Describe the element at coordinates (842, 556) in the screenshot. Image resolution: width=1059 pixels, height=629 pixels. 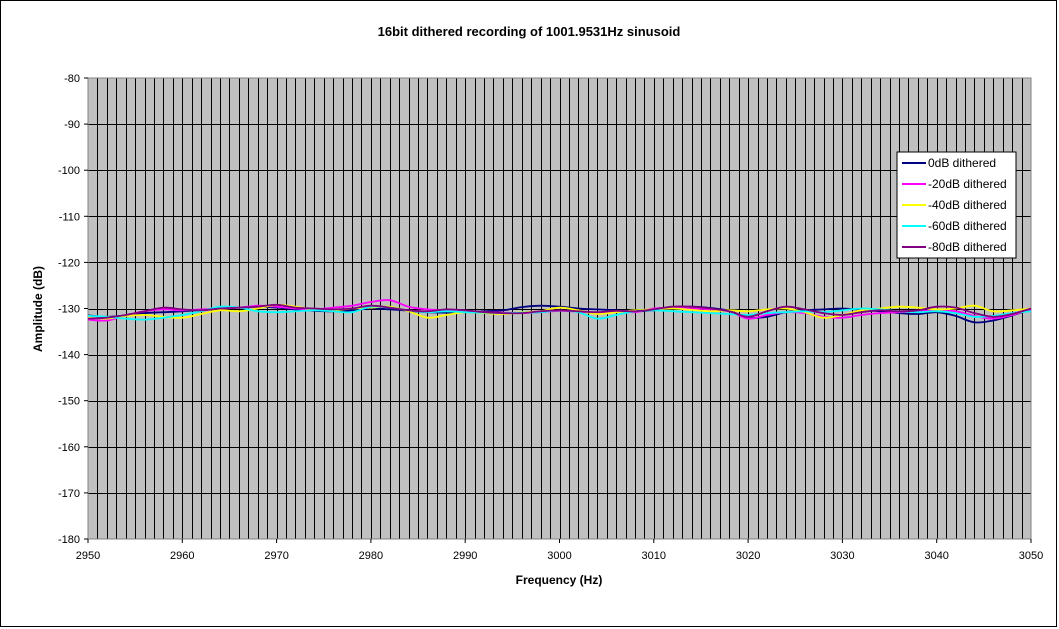
I see `x-tick-label: 3030` at that location.